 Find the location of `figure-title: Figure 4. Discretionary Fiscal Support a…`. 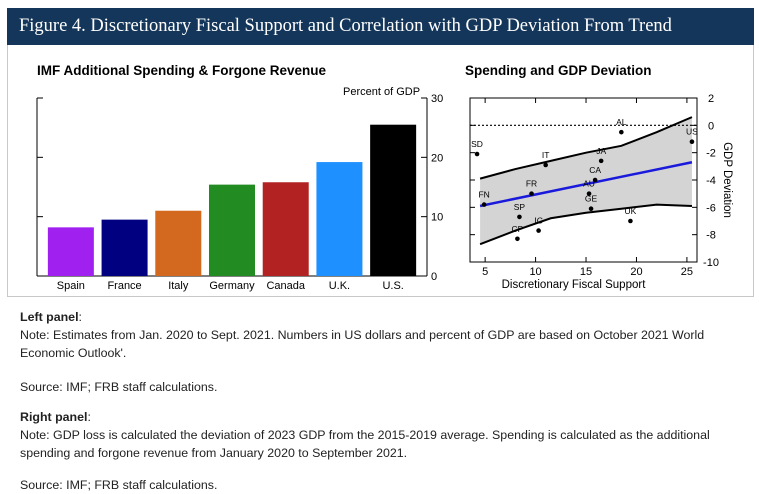

figure-title: Figure 4. Discretionary Fiscal Support a… is located at coordinates (380, 26).